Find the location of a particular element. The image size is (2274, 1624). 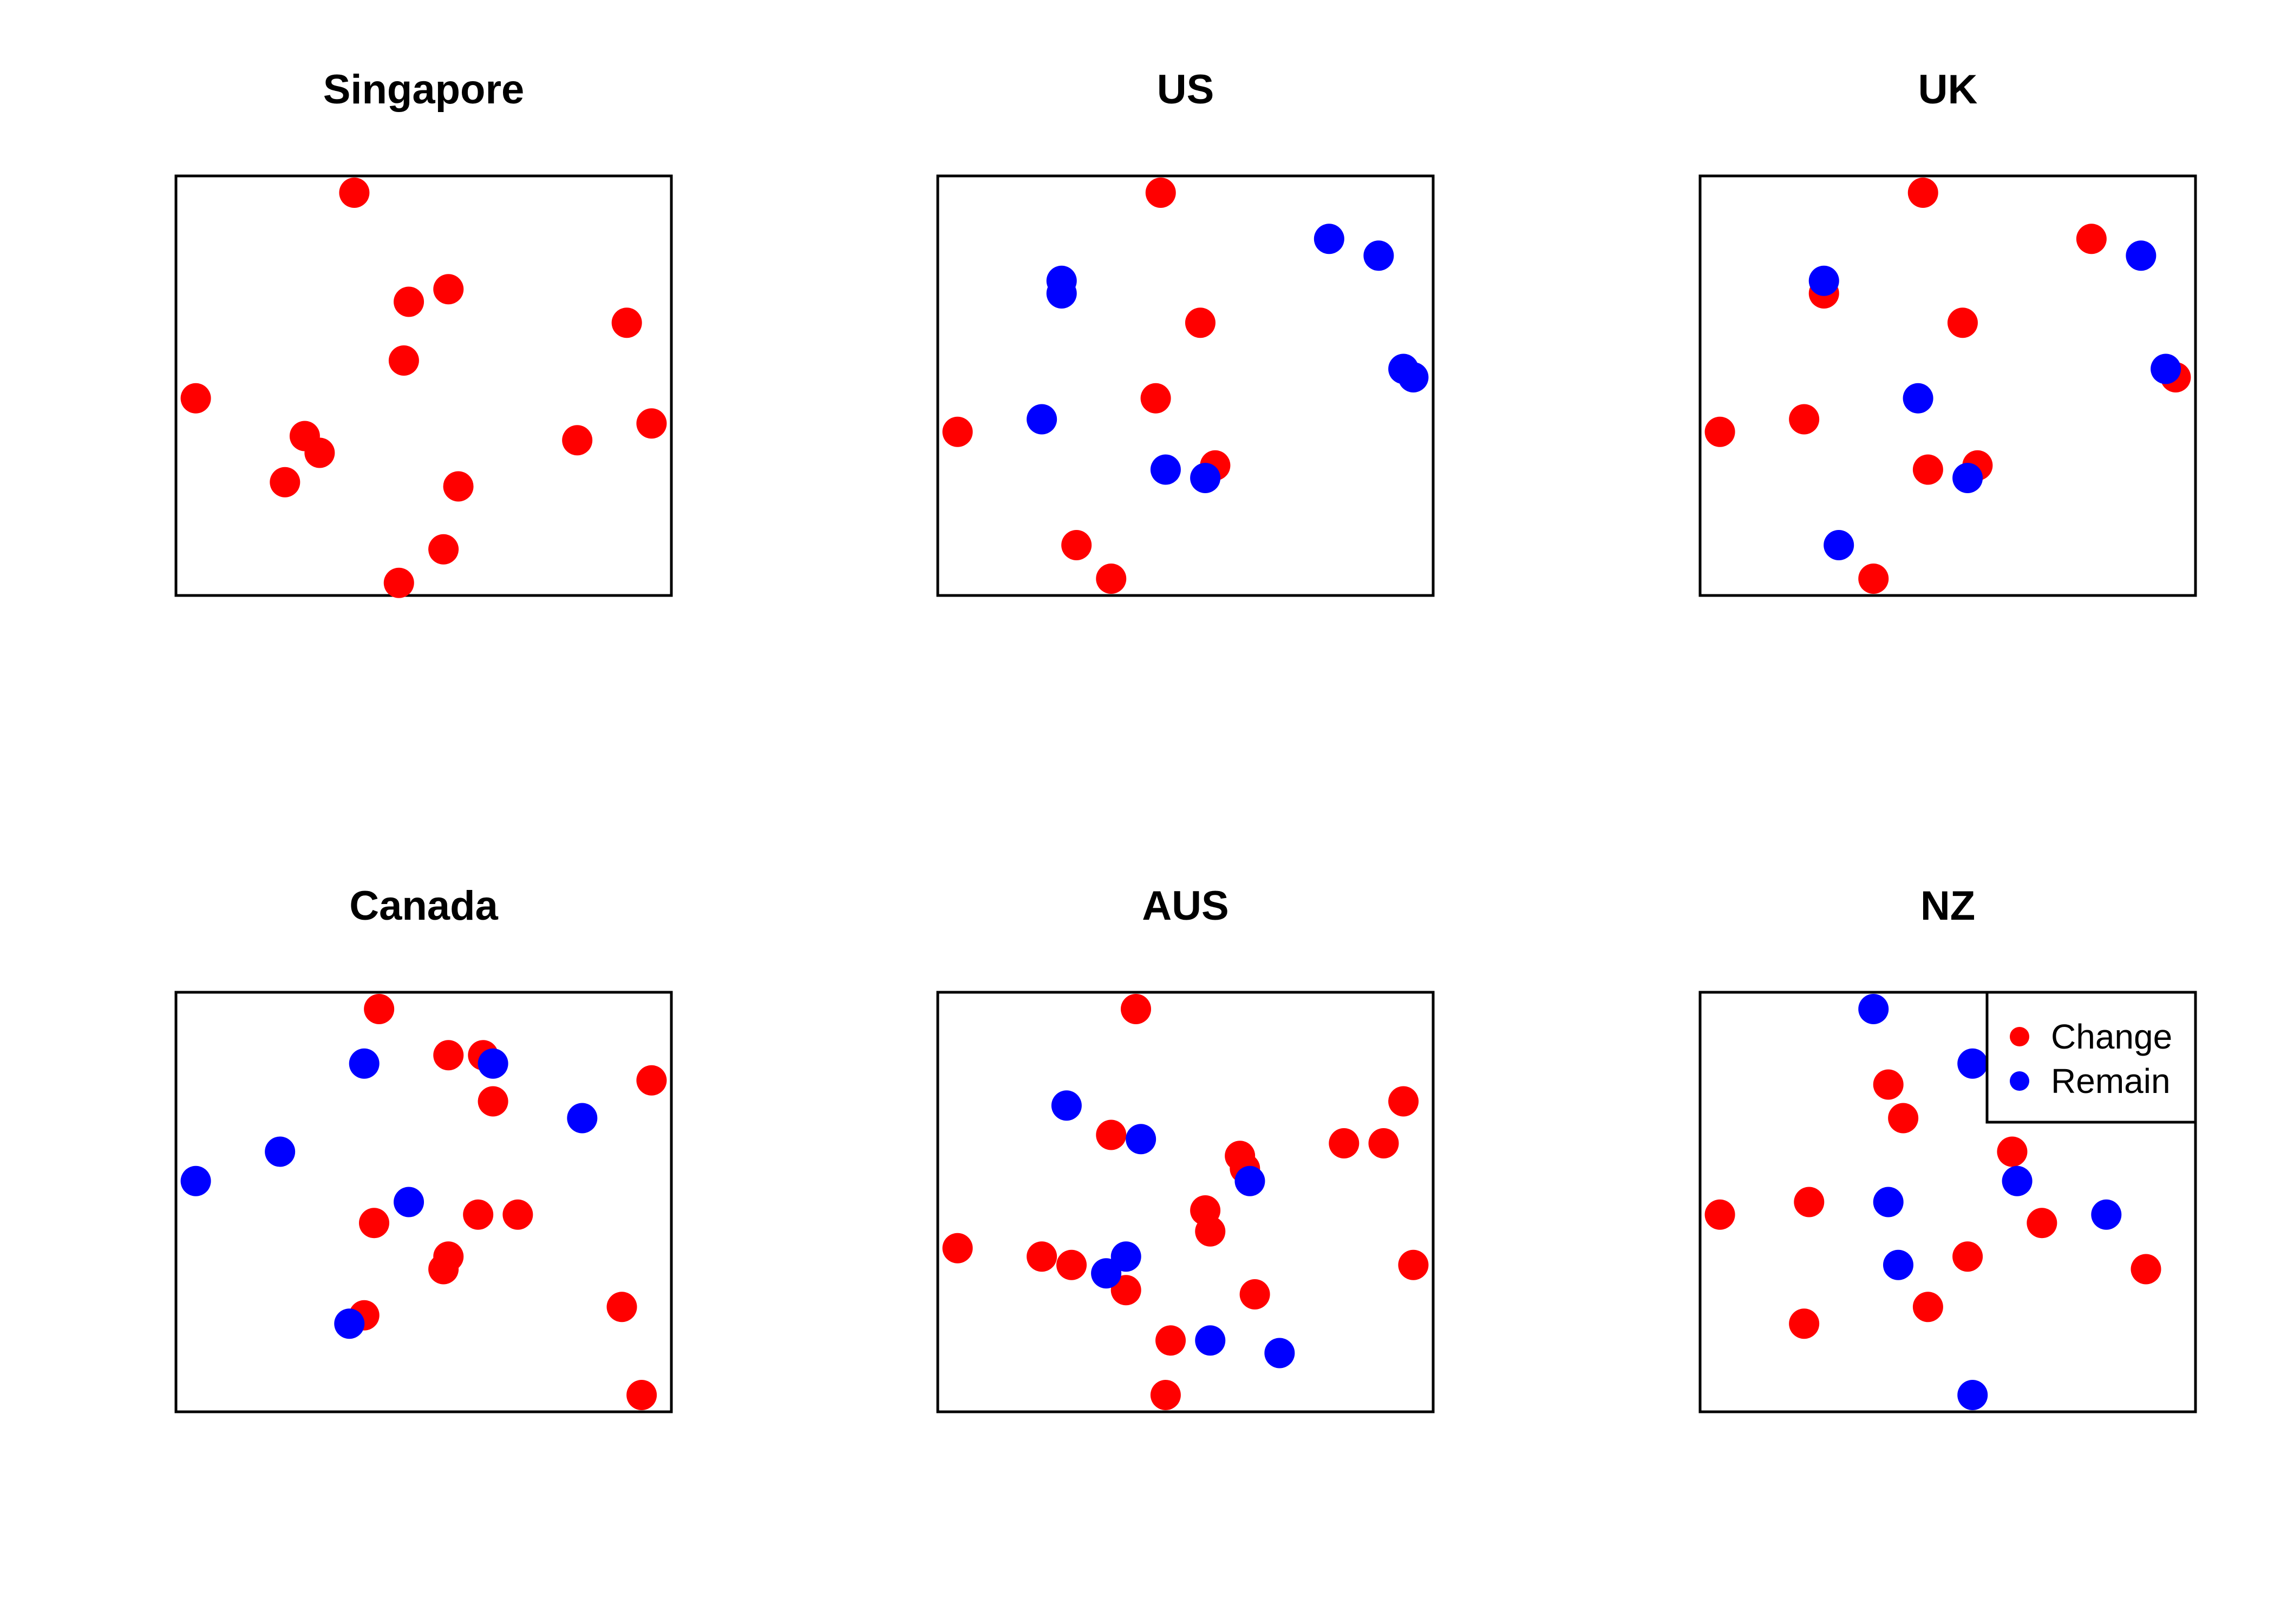

panel-title: US is located at coordinates (1186, 90).